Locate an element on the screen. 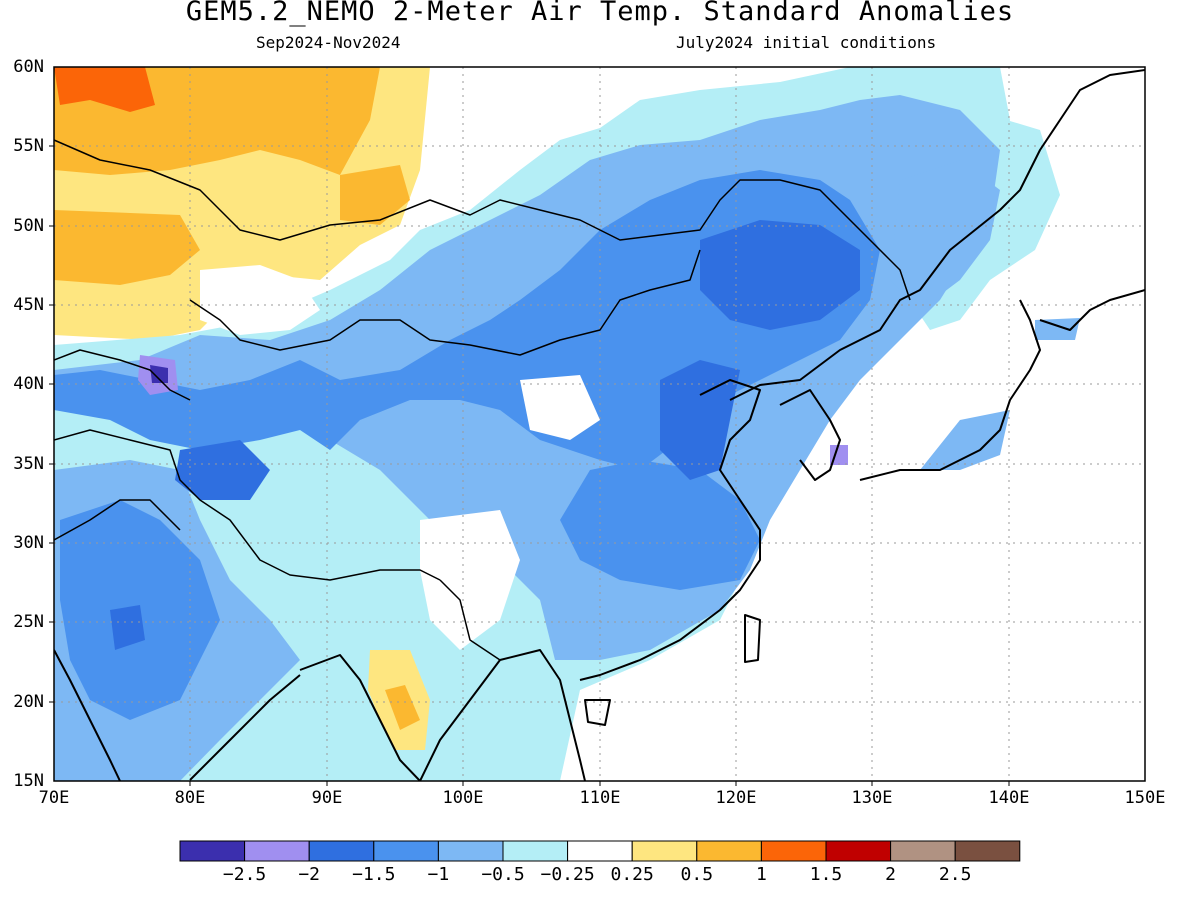 This screenshot has height=900, width=1200. core-cool-field-west is located at coordinates (222, 470).